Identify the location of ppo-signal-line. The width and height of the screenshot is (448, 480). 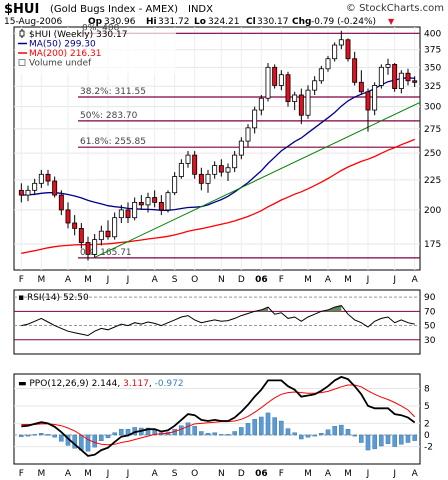
(218, 415).